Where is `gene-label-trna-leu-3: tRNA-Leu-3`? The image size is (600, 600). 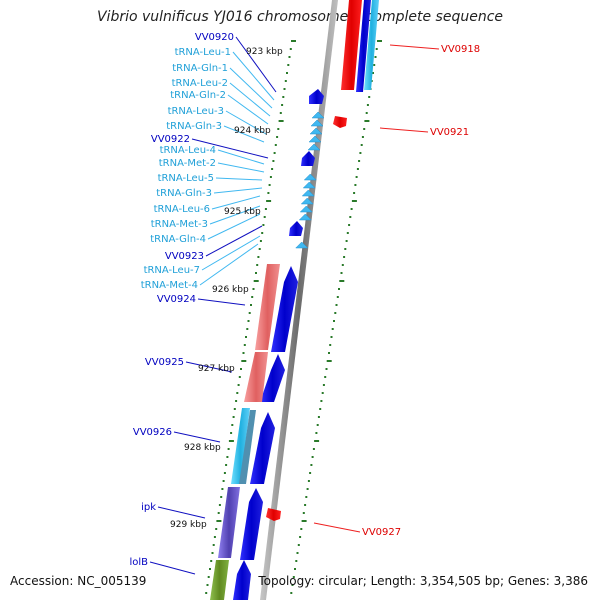
gene-label-trna-leu-3: tRNA-Leu-3 is located at coordinates (196, 111).